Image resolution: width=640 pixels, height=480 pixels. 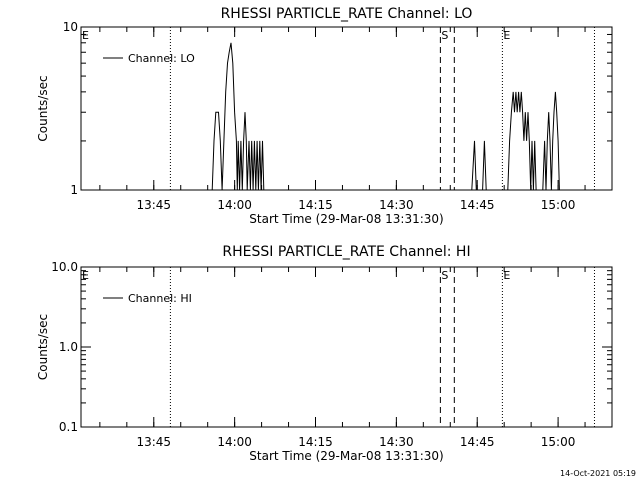 I want to click on footer-timestamp: 14-Oct-2021 05:19, so click(x=598, y=473).